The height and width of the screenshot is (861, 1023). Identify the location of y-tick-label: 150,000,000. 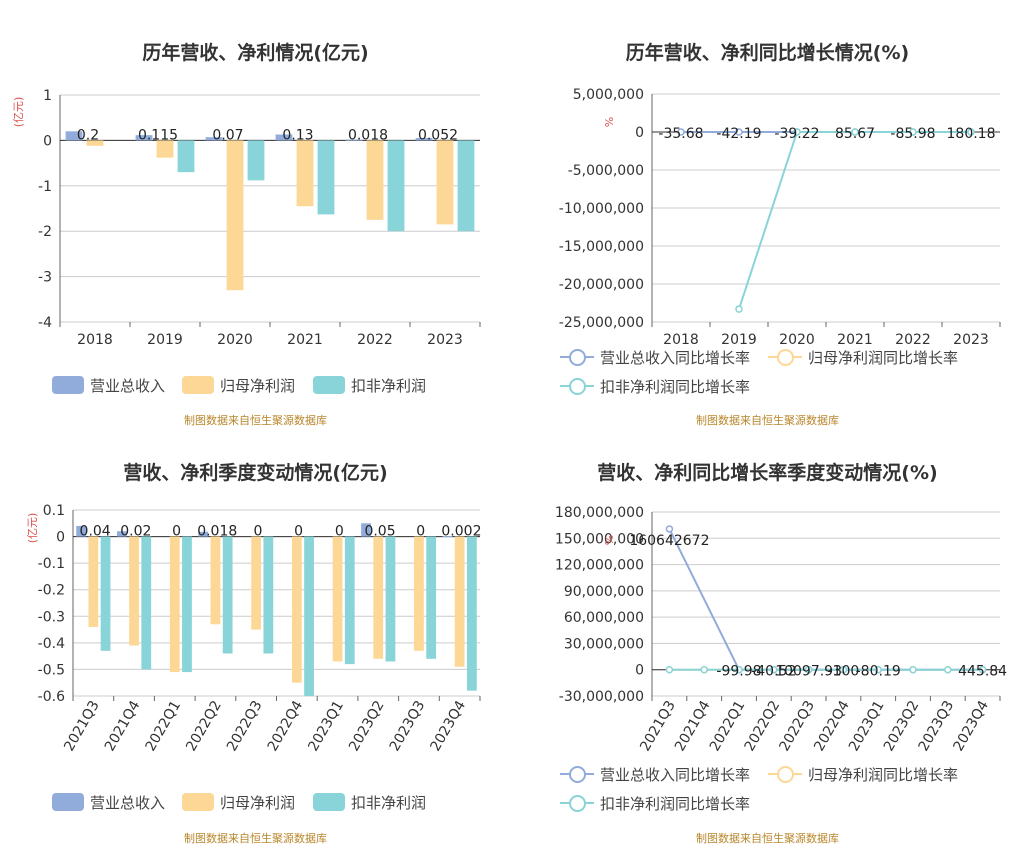
(599, 539).